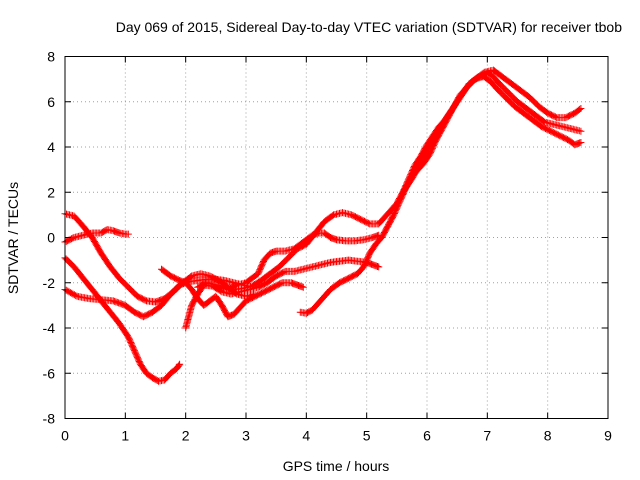 This screenshot has height=480, width=640. I want to click on x-tick-label: 6, so click(427, 436).